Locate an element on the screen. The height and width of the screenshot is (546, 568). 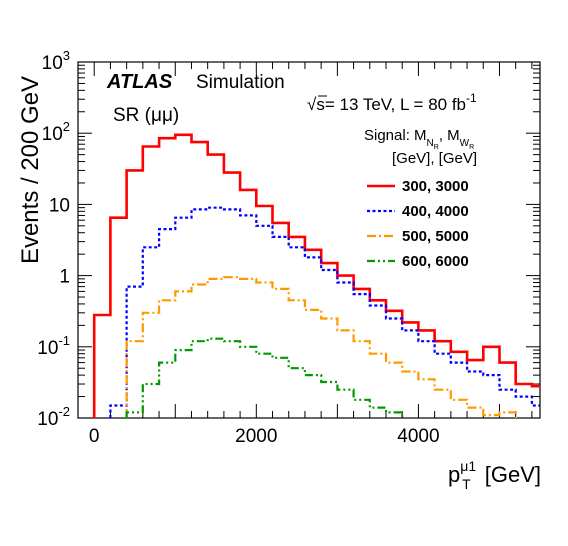
y-tick-exp: 3 is located at coordinates (66, 55).